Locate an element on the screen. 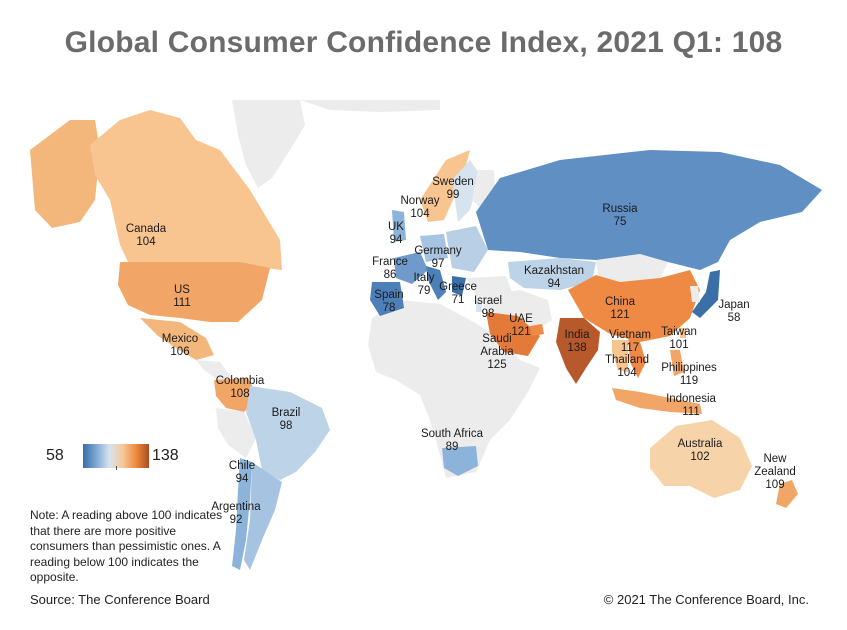  country-value-kazakhstan: 94 is located at coordinates (554, 284).